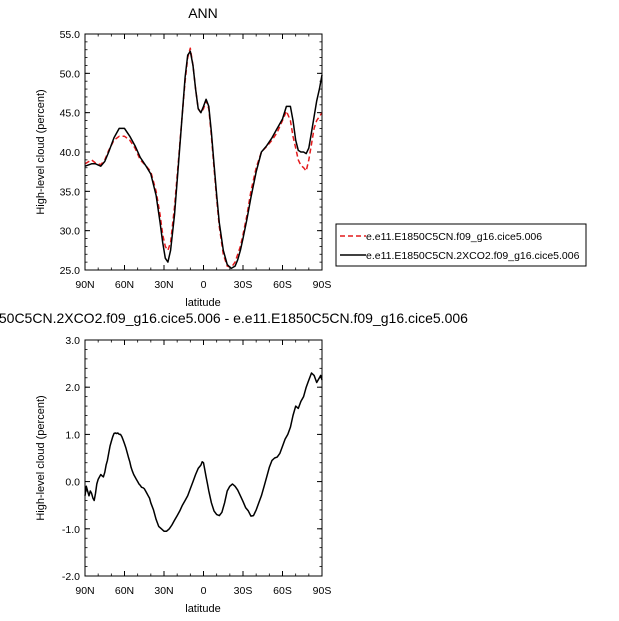 This screenshot has width=619, height=621. I want to click on bottom-x-tick-labels: 90N 60N 30N 0 30S 60S 90S, so click(203, 591).